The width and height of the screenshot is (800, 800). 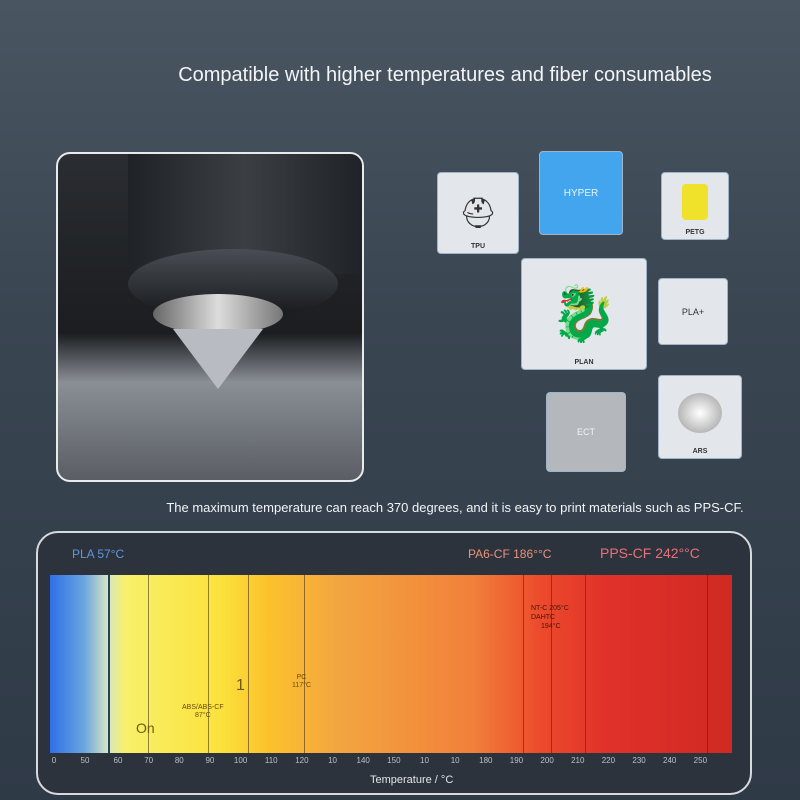 What do you see at coordinates (650, 553) in the screenshot?
I see `pps-label: PPS-CF 242°°C` at bounding box center [650, 553].